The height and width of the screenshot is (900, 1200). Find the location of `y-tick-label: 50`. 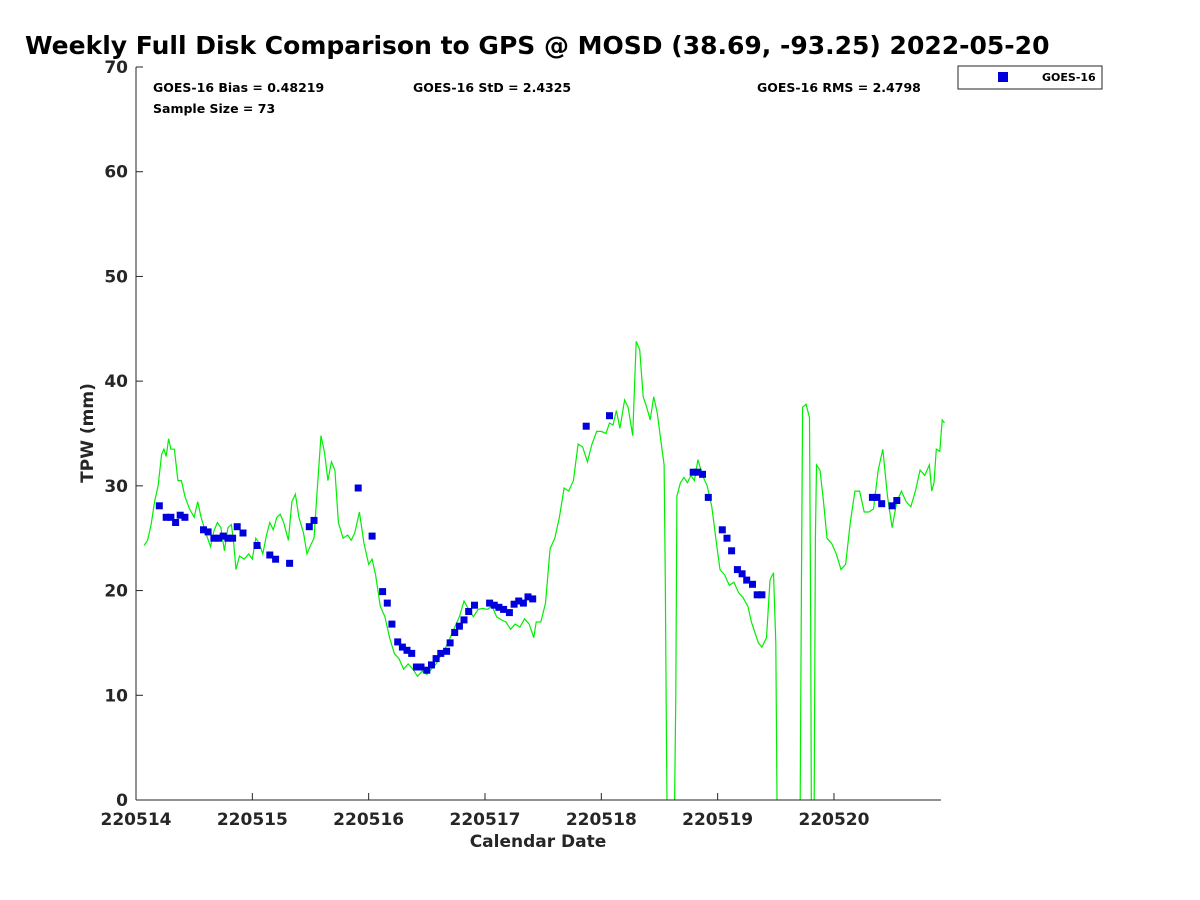

y-tick-label: 50 is located at coordinates (116, 277).